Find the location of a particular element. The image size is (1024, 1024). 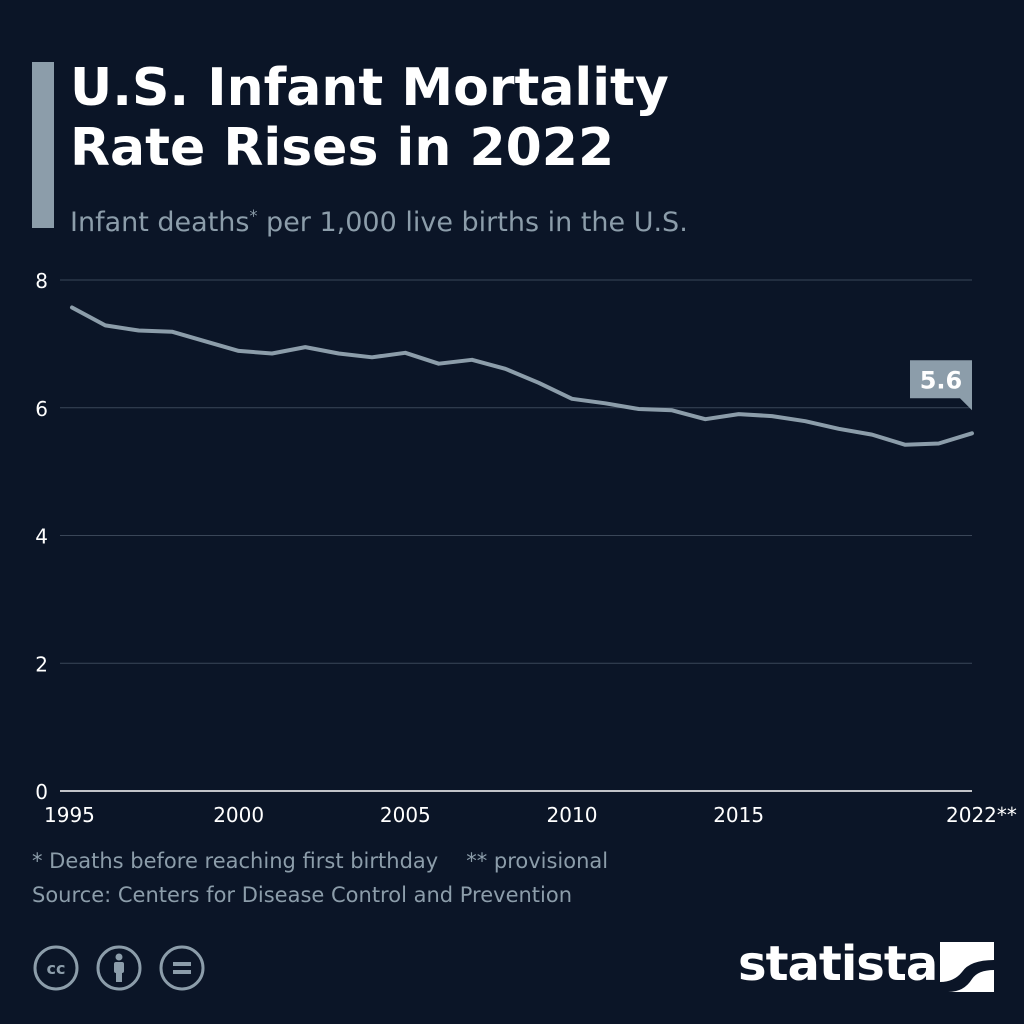

statista-brand: statista is located at coordinates (838, 964).